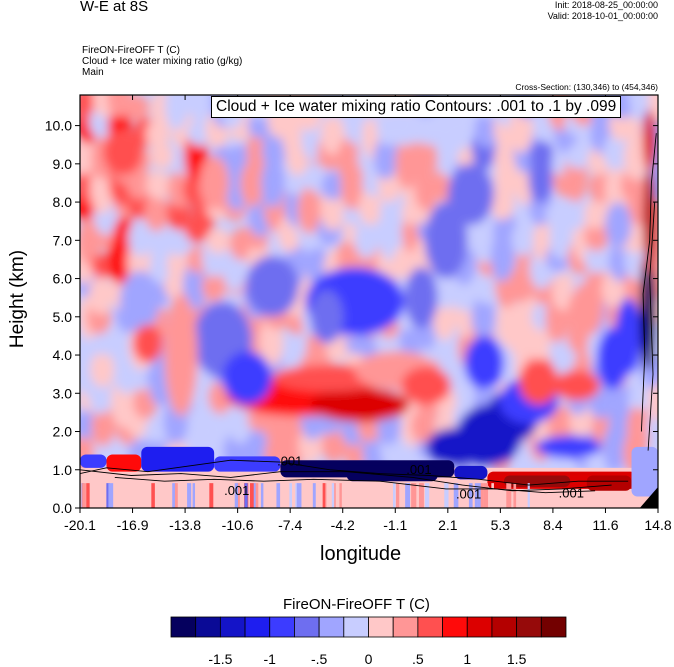 Image resolution: width=674 pixels, height=667 pixels. I want to click on field-label-2: Cloud + Ice water mixing ratio (g/kg), so click(162, 61).